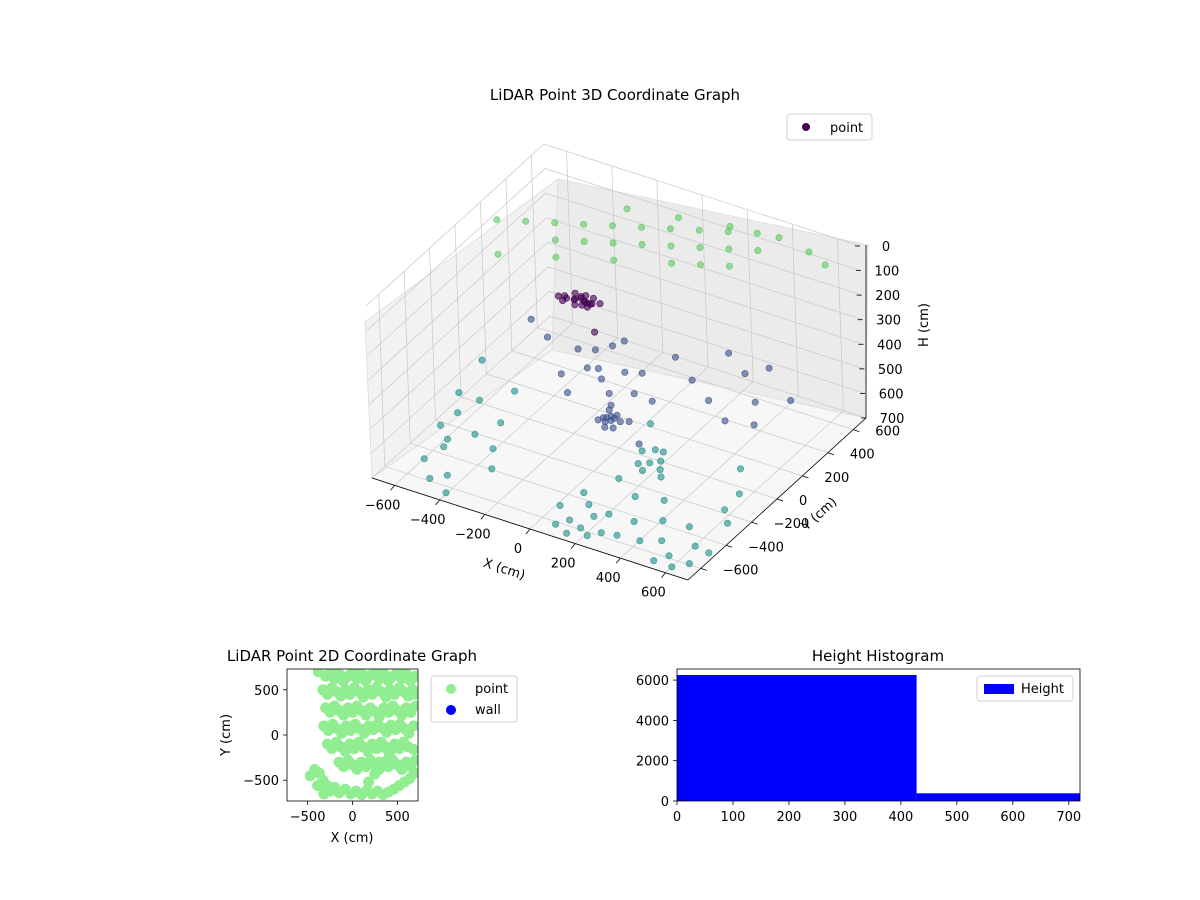 This screenshot has height=900, width=1200. Describe the element at coordinates (836, 478) in the screenshot. I see `y-tick-label: 200` at that location.